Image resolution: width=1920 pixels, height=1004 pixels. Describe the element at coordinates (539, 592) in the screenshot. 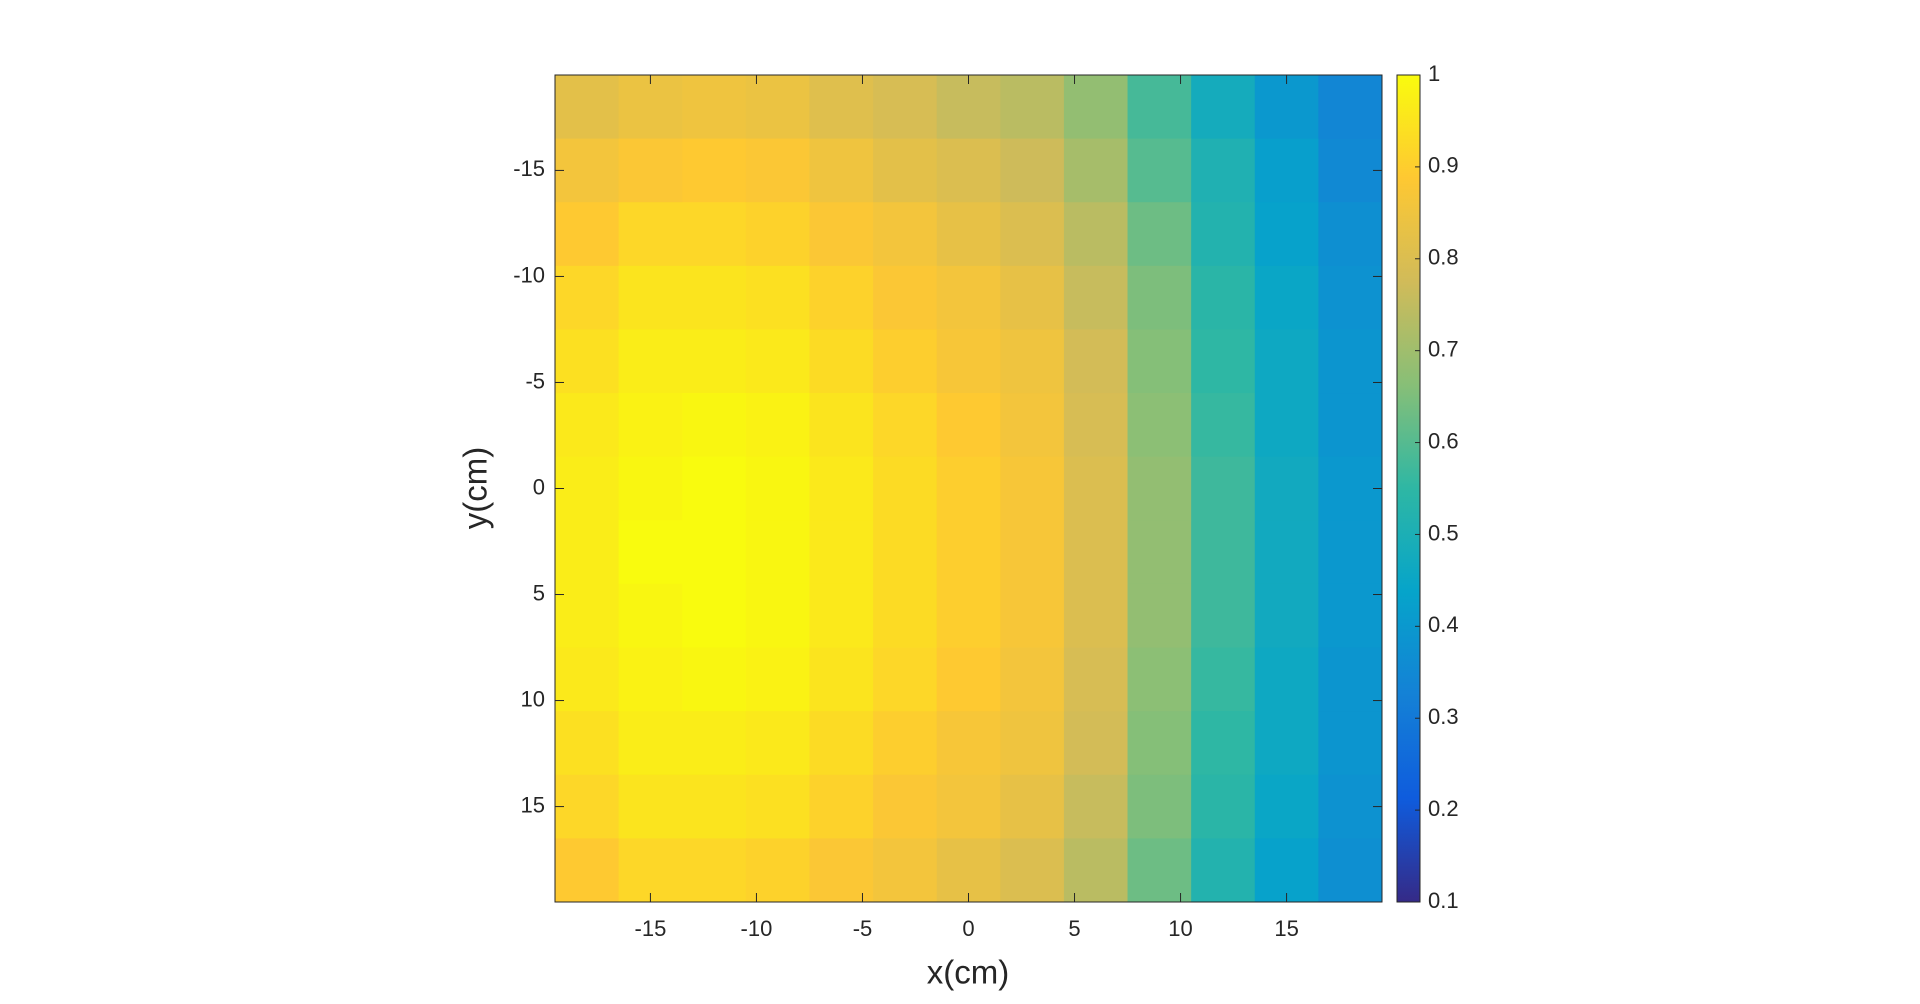

I see `y-tick-label: 5` at that location.